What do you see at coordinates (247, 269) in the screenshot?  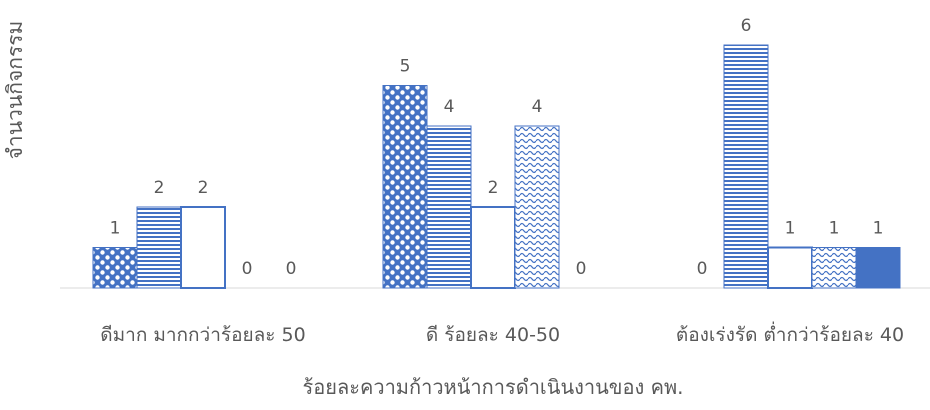 I see `data-label-waves-0: 0` at bounding box center [247, 269].